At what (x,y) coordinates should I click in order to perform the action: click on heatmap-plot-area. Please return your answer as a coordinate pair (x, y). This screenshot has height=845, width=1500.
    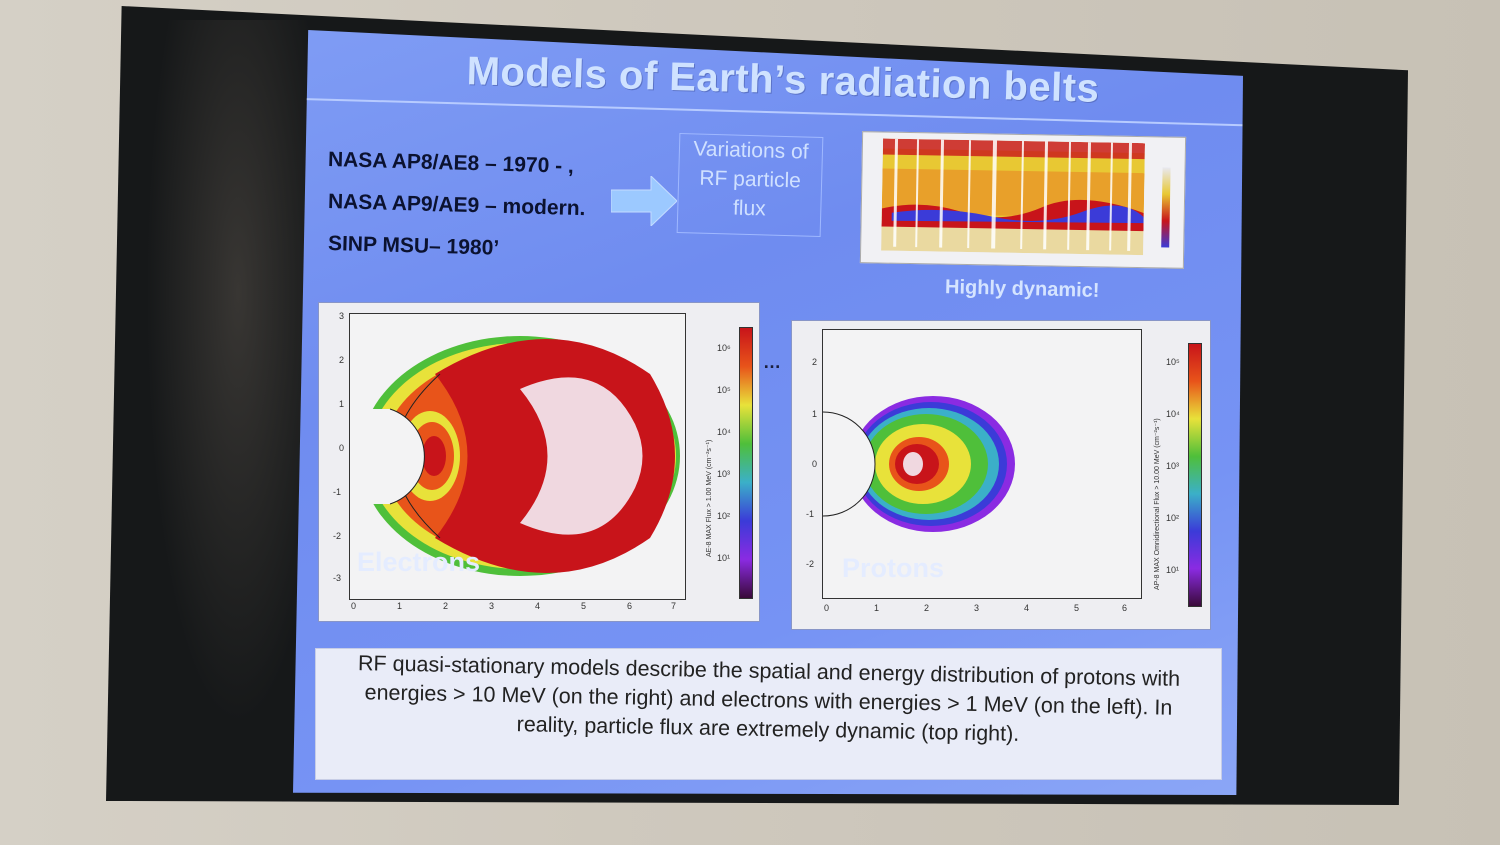
    Looking at the image, I should click on (1013, 197).